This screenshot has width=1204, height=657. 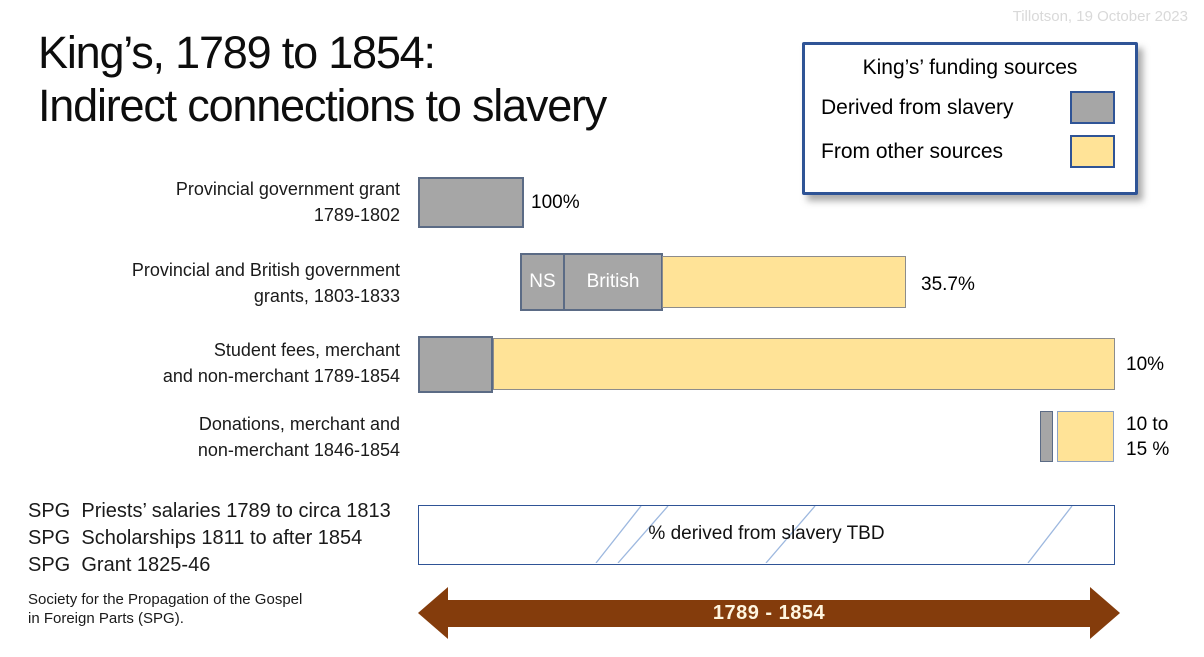 What do you see at coordinates (471, 202) in the screenshot?
I see `row1-bar-derived` at bounding box center [471, 202].